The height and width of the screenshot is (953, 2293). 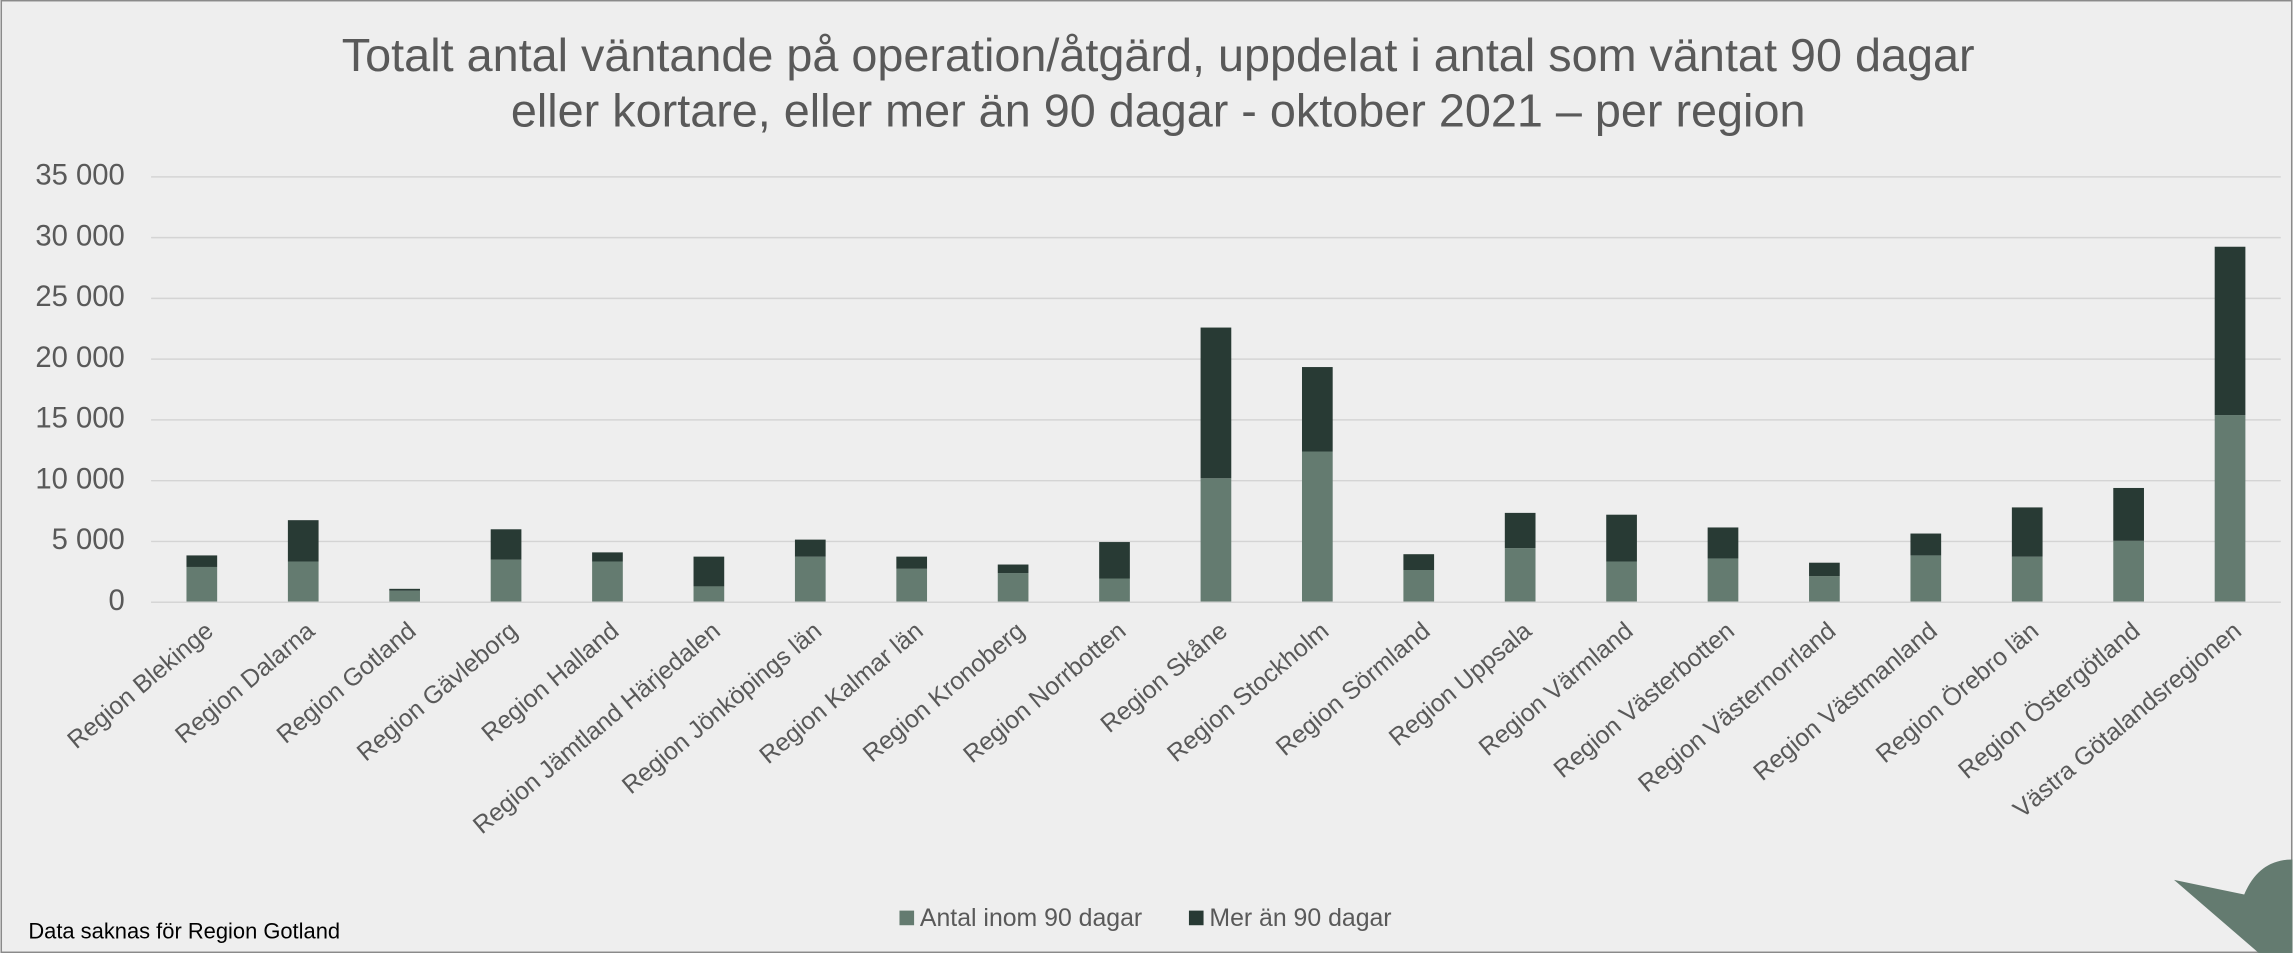 I want to click on y-tick-label: 0, so click(x=117, y=601).